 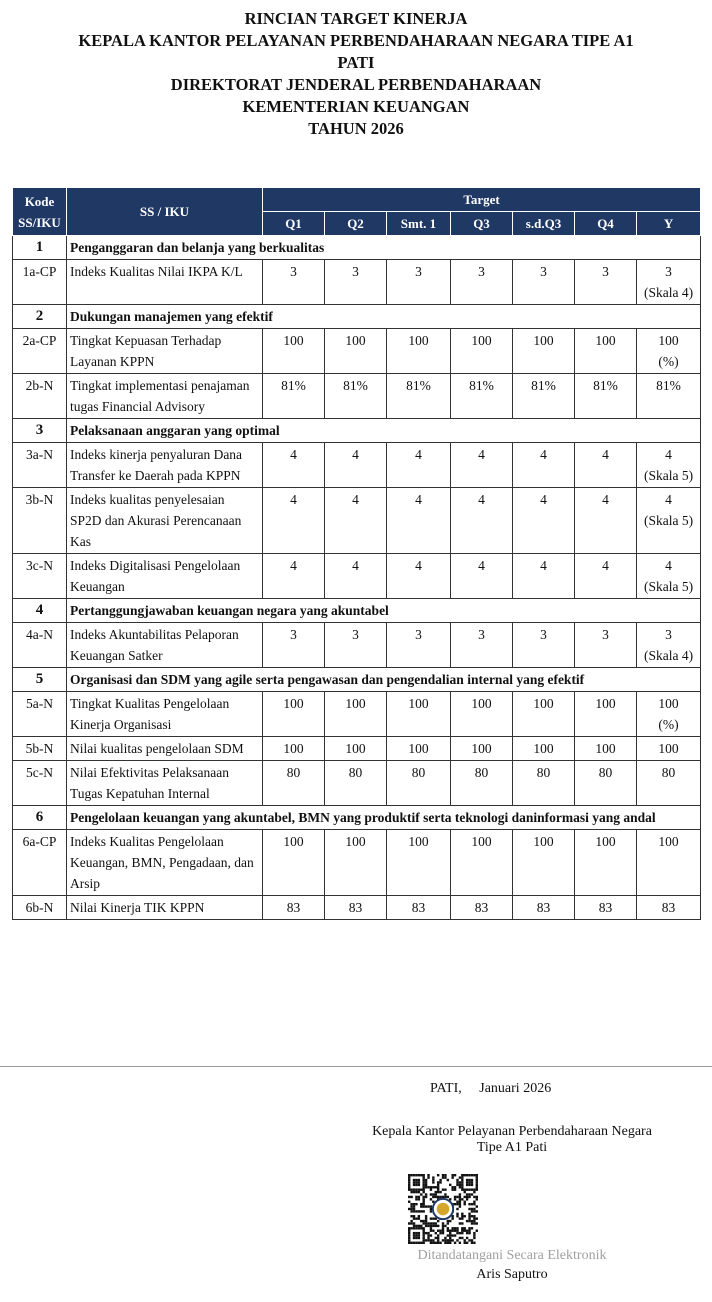 What do you see at coordinates (356, 1066) in the screenshot?
I see `divider` at bounding box center [356, 1066].